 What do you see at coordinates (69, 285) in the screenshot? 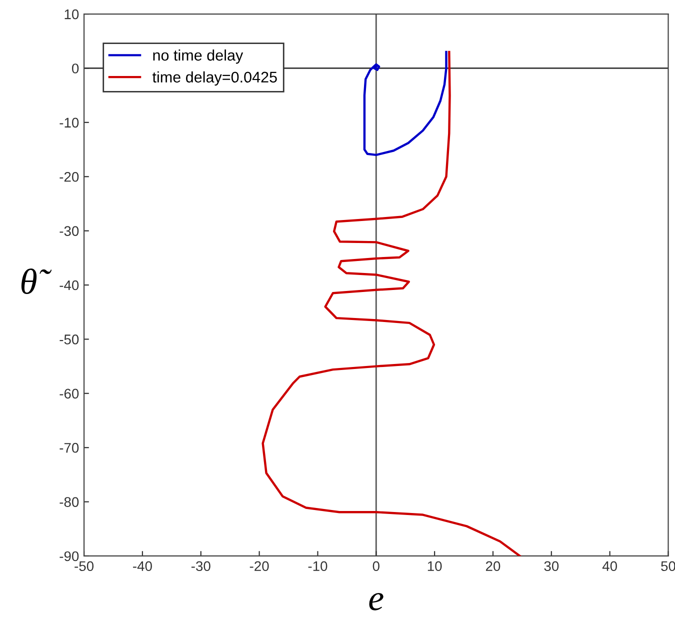
I see `y-tick-label: -40` at bounding box center [69, 285].